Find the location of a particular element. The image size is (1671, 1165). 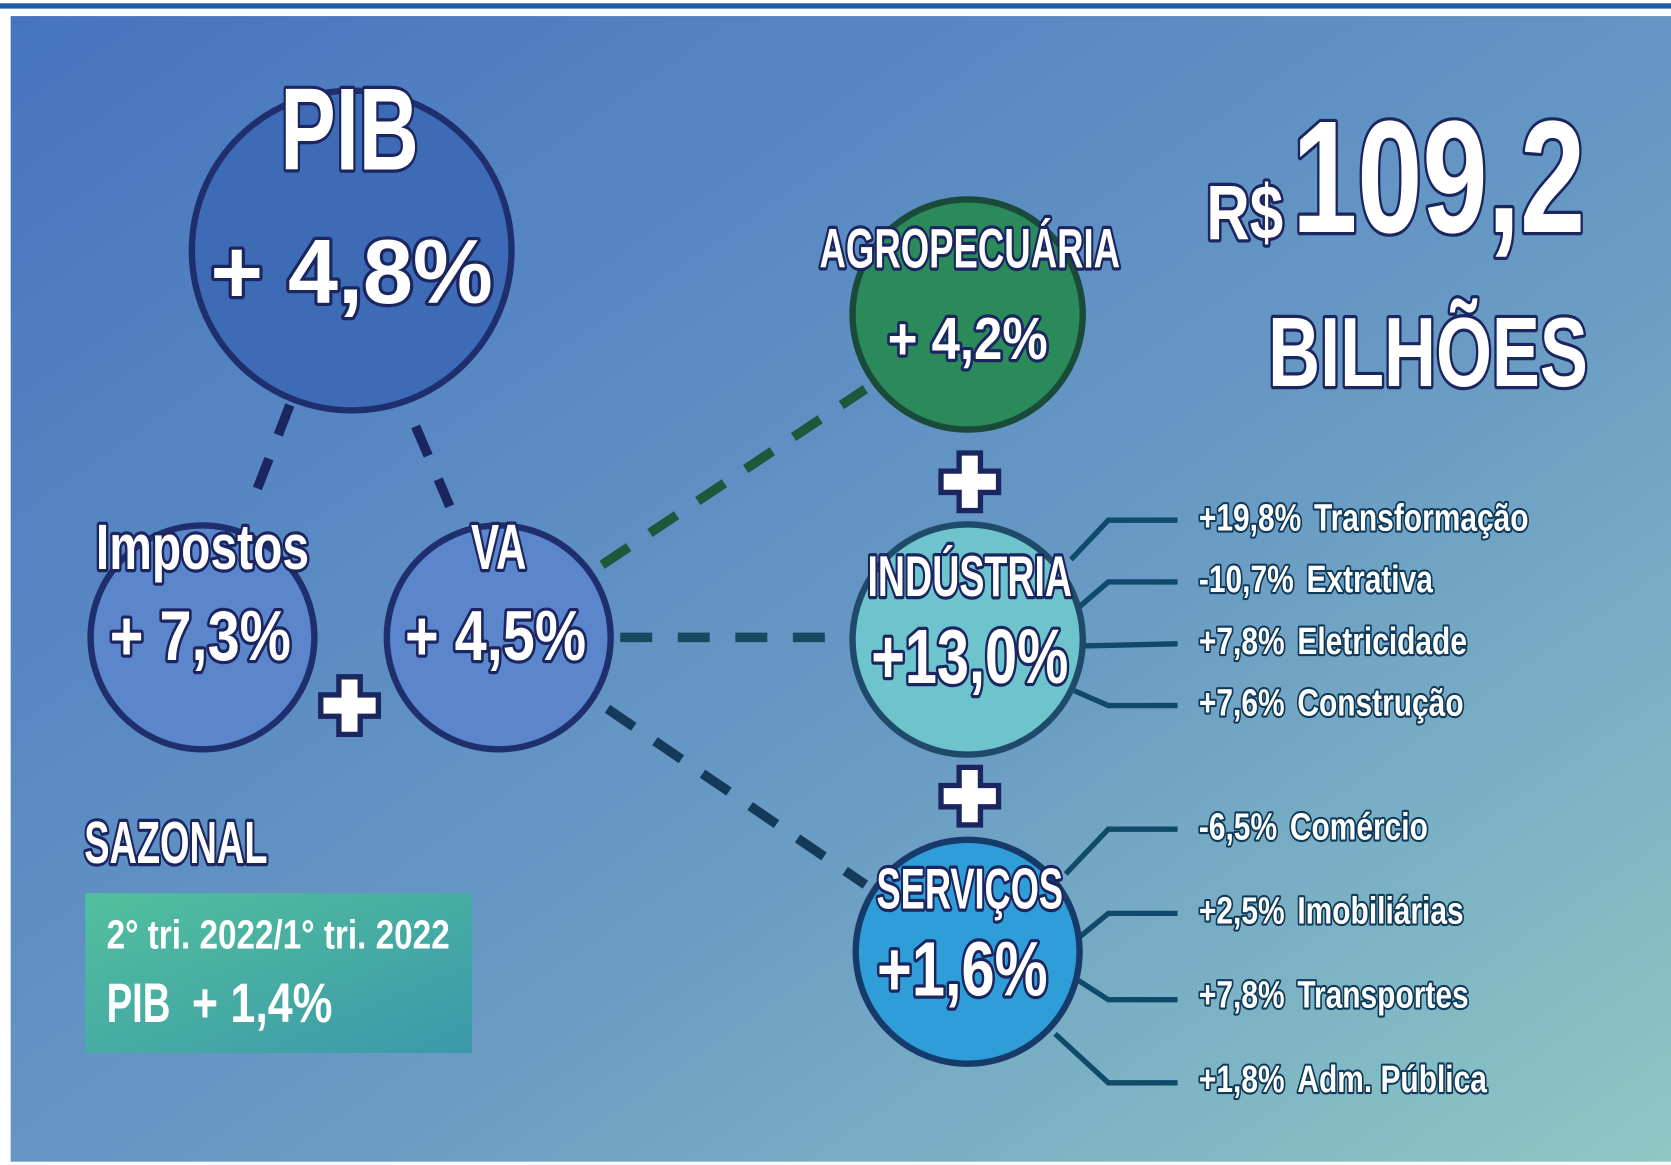

item-label: Construção is located at coordinates (1380, 703).